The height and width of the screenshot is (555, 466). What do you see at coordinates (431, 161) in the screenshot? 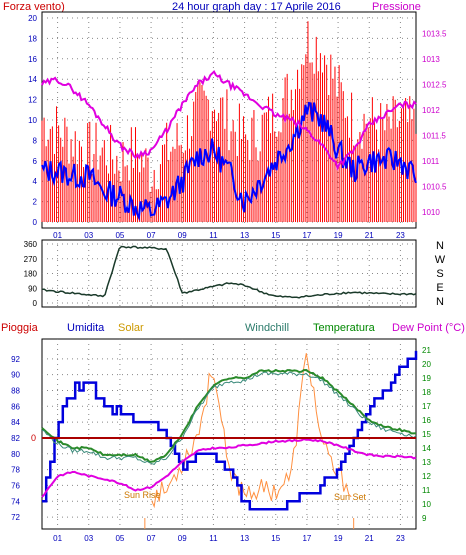
I see `pressure-tick-label: 1011` at bounding box center [431, 161].